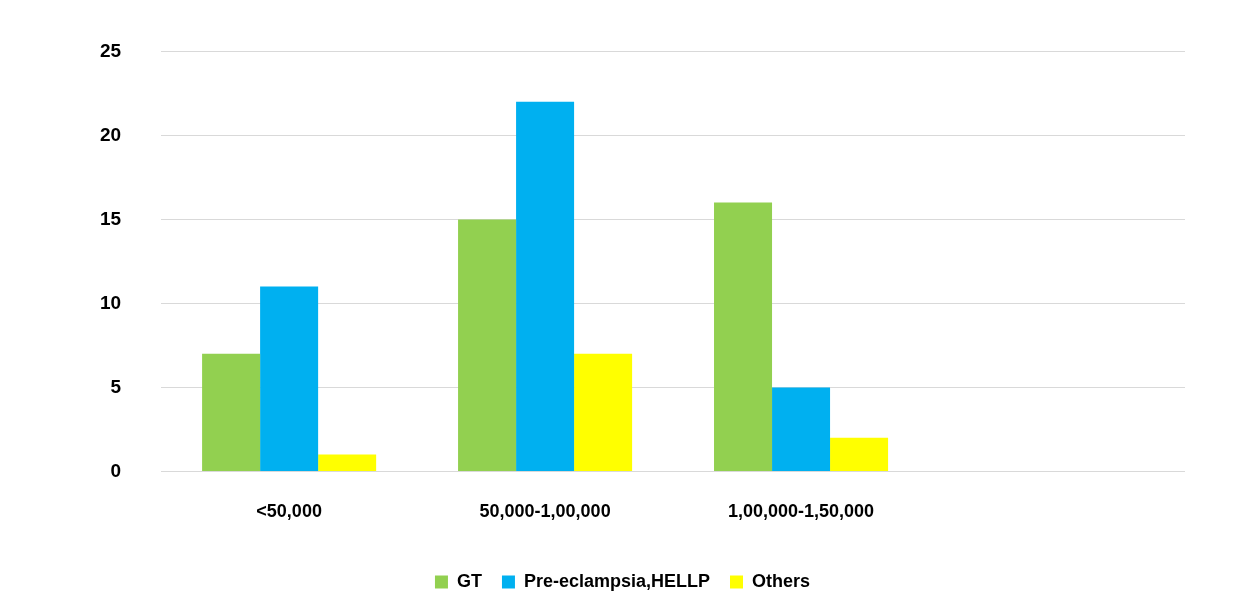 The image size is (1250, 611). What do you see at coordinates (110, 134) in the screenshot?
I see `y-tick-label: 20` at bounding box center [110, 134].